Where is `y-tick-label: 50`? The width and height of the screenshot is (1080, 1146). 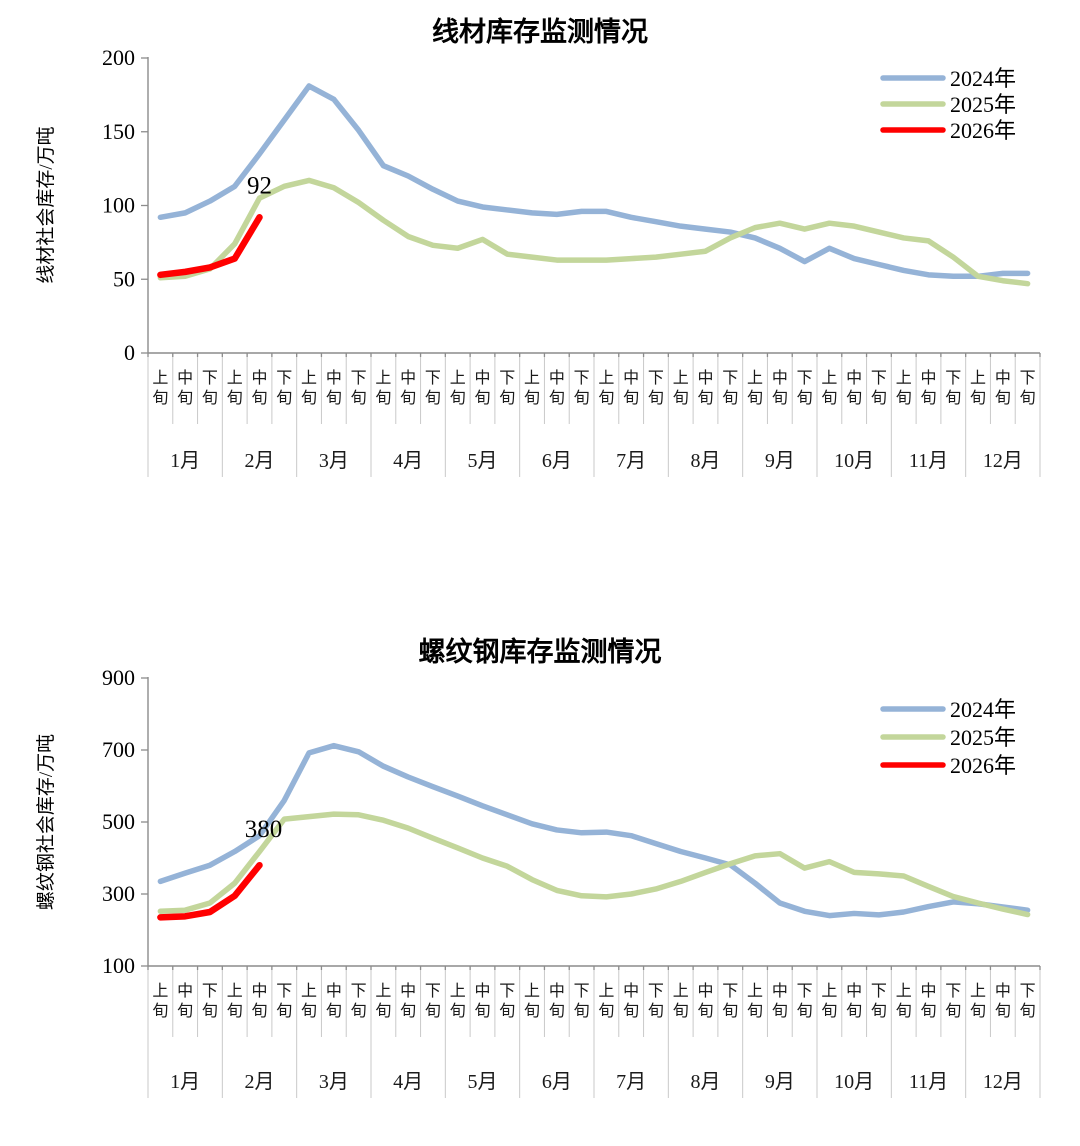
y-tick-label: 50 is located at coordinates (124, 278).